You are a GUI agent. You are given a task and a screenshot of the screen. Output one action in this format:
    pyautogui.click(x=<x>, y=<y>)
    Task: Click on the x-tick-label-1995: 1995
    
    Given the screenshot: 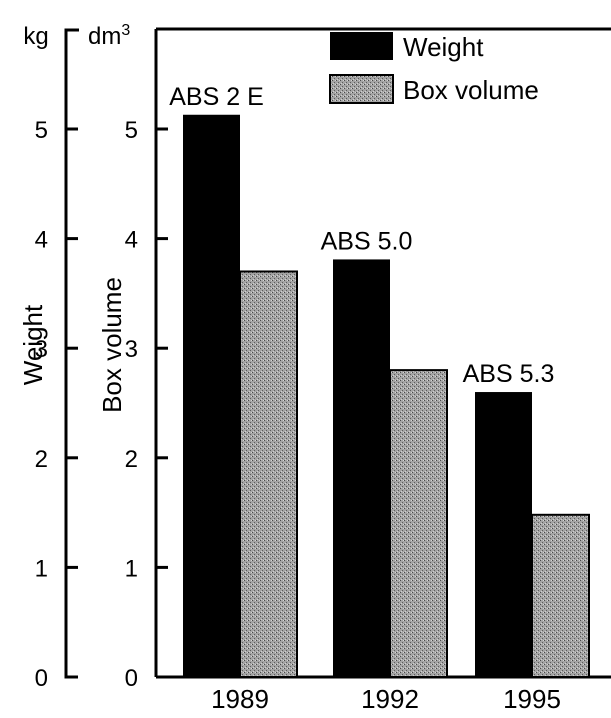 What is the action you would take?
    pyautogui.click(x=532, y=699)
    